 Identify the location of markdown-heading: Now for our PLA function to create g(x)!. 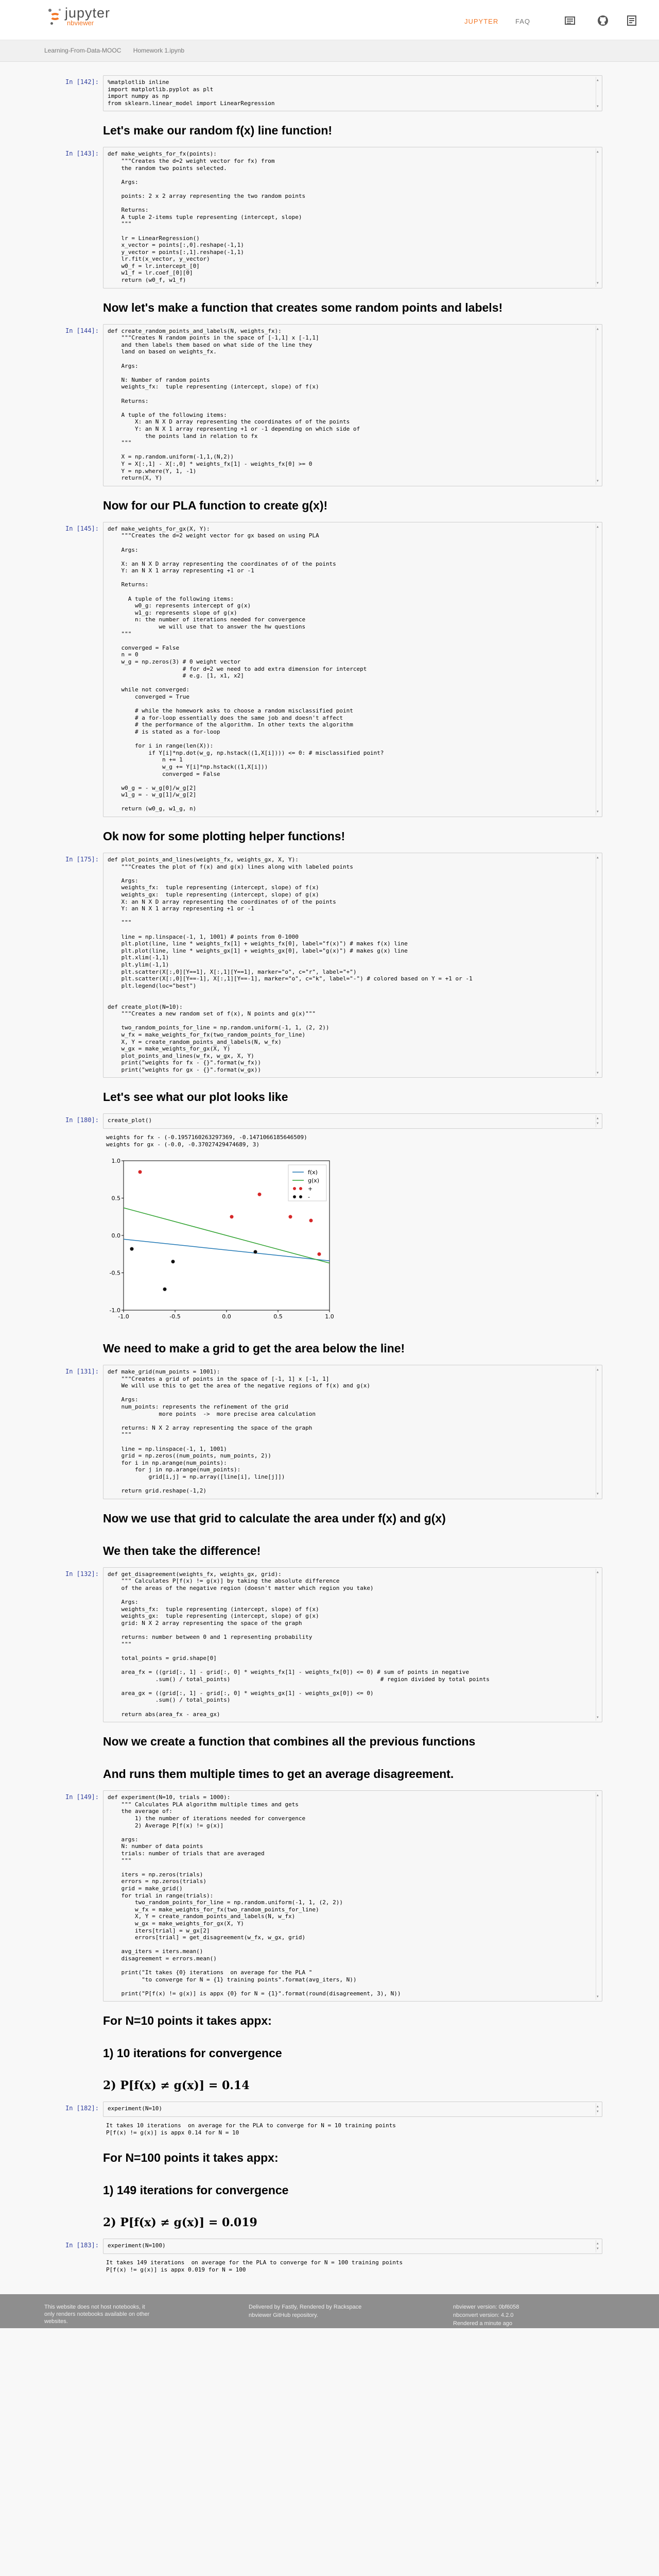
(216, 505).